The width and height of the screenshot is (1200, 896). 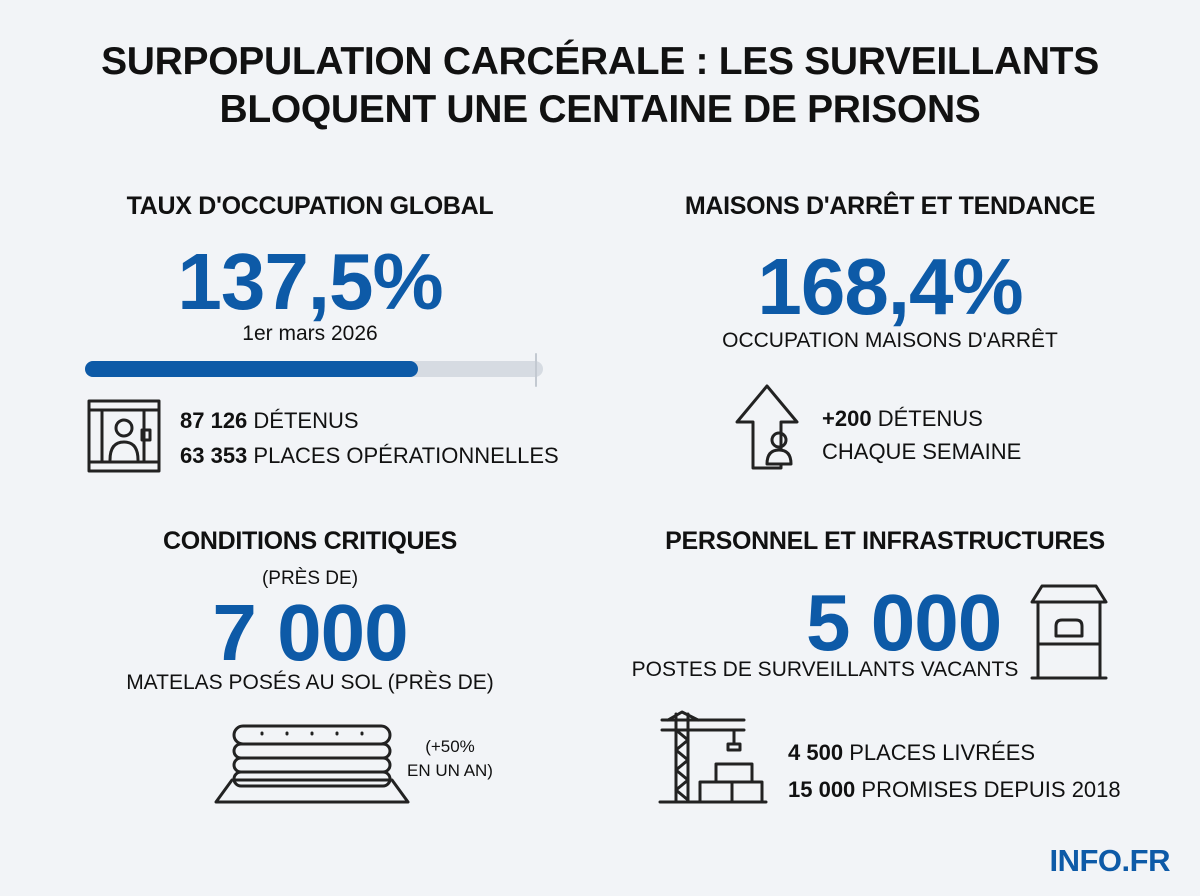 What do you see at coordinates (825, 669) in the screenshot?
I see `caption: POSTES DE SURVEILLANTS VACANTS` at bounding box center [825, 669].